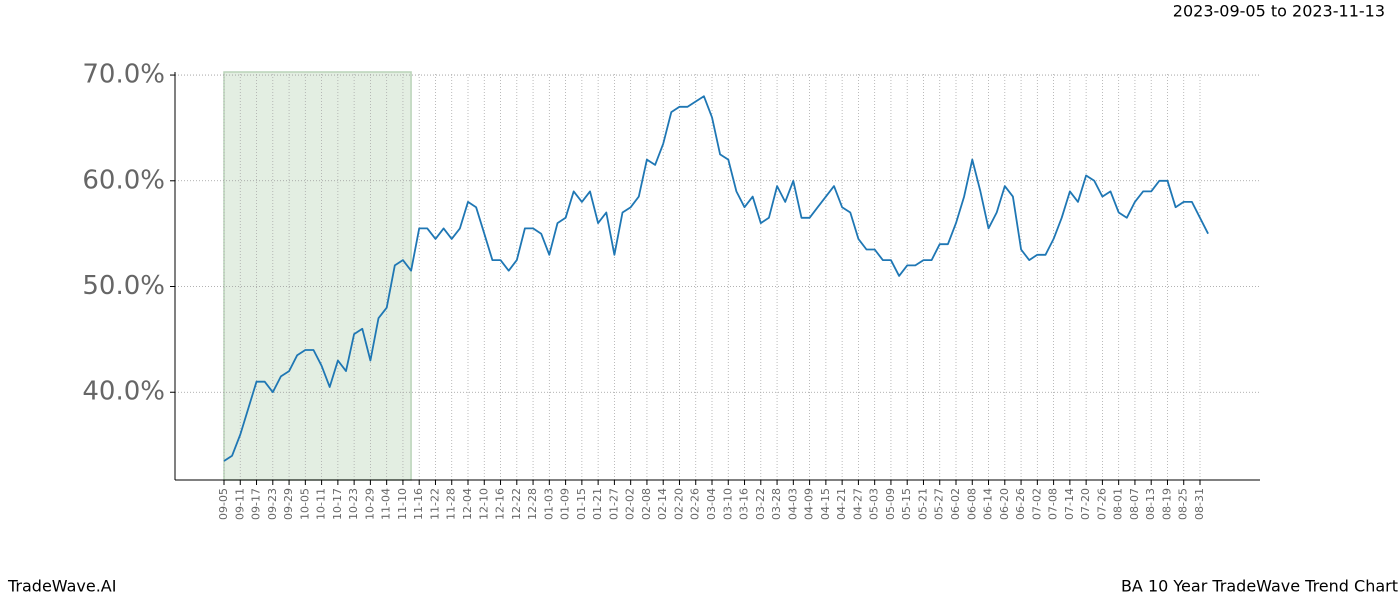 The width and height of the screenshot is (1400, 604). Describe the element at coordinates (123, 180) in the screenshot. I see `y-tick-label: 60.0%` at that location.